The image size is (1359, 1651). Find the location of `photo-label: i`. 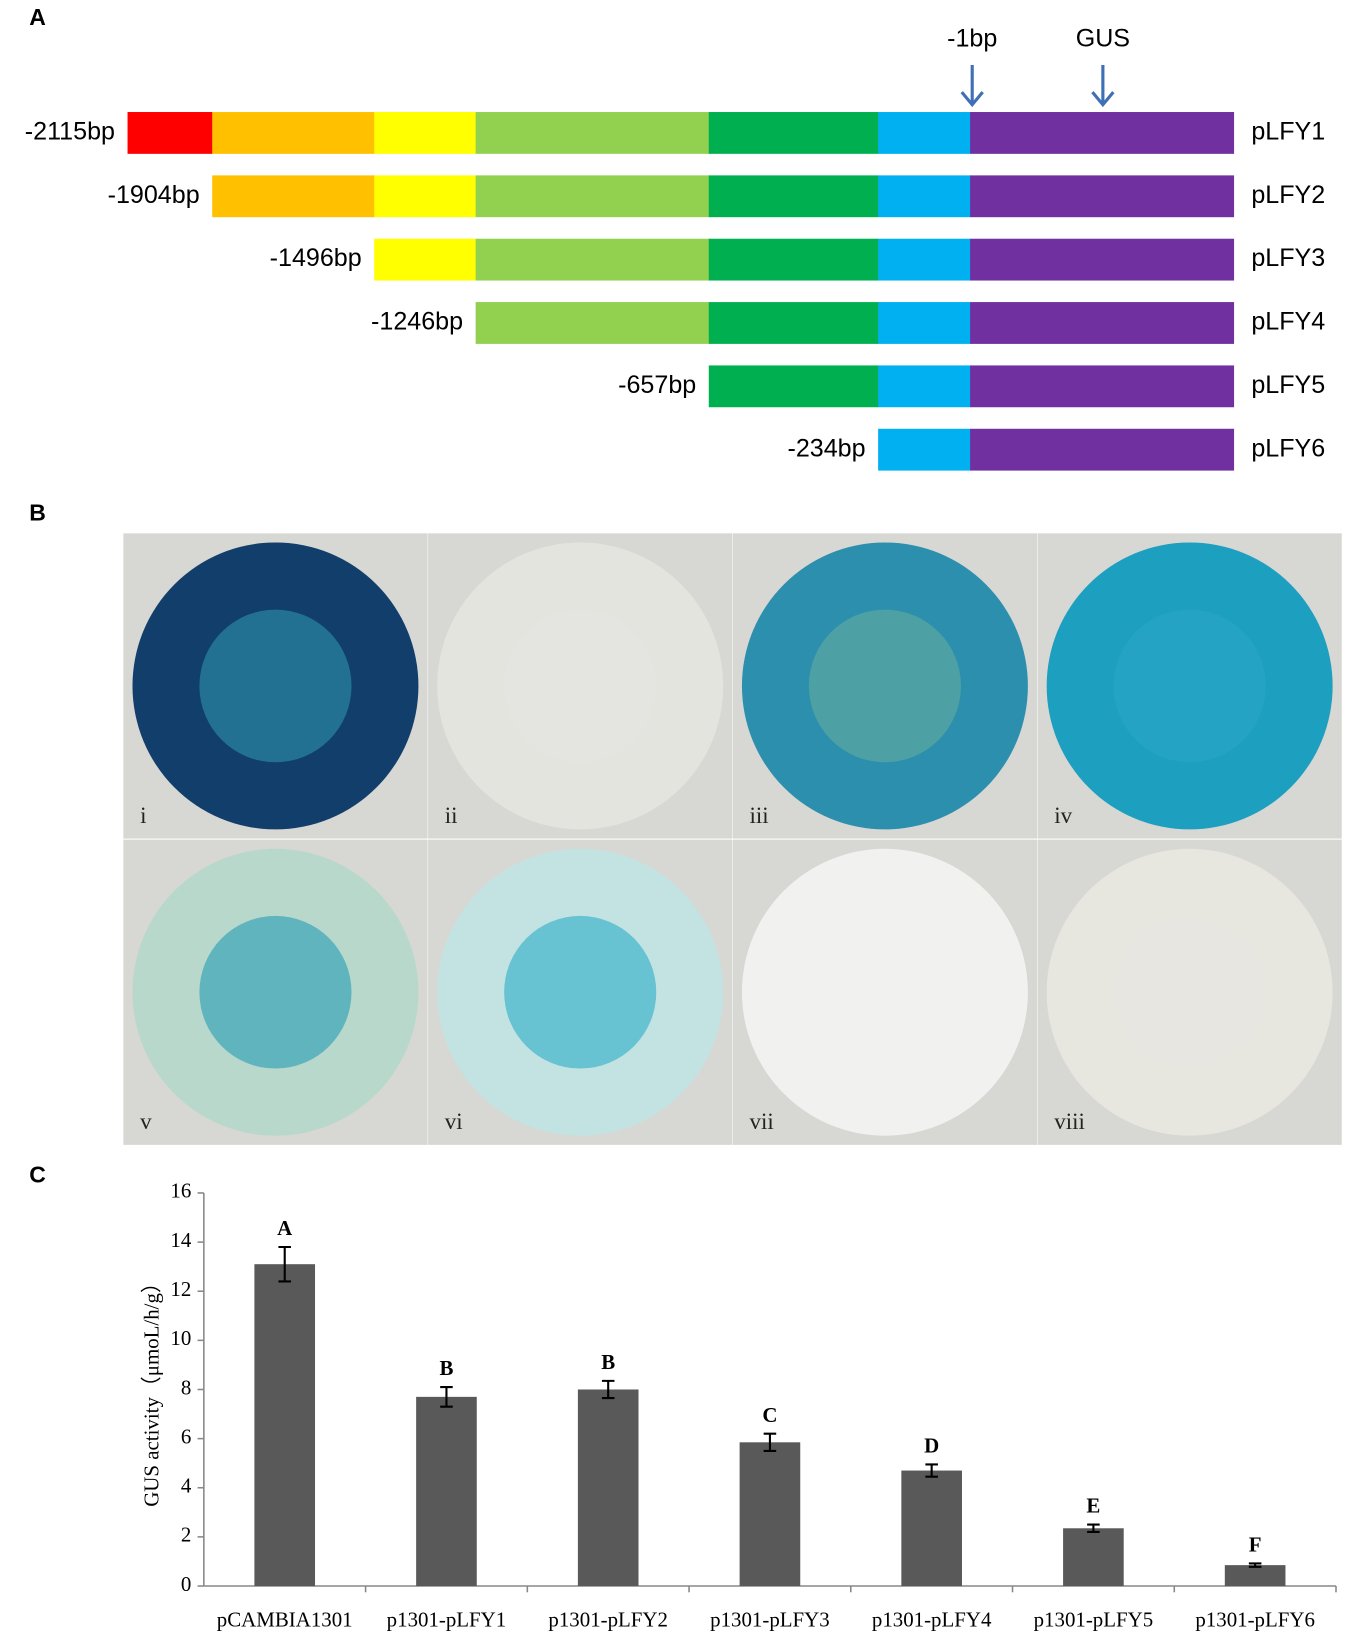

photo-label: i is located at coordinates (143, 815).